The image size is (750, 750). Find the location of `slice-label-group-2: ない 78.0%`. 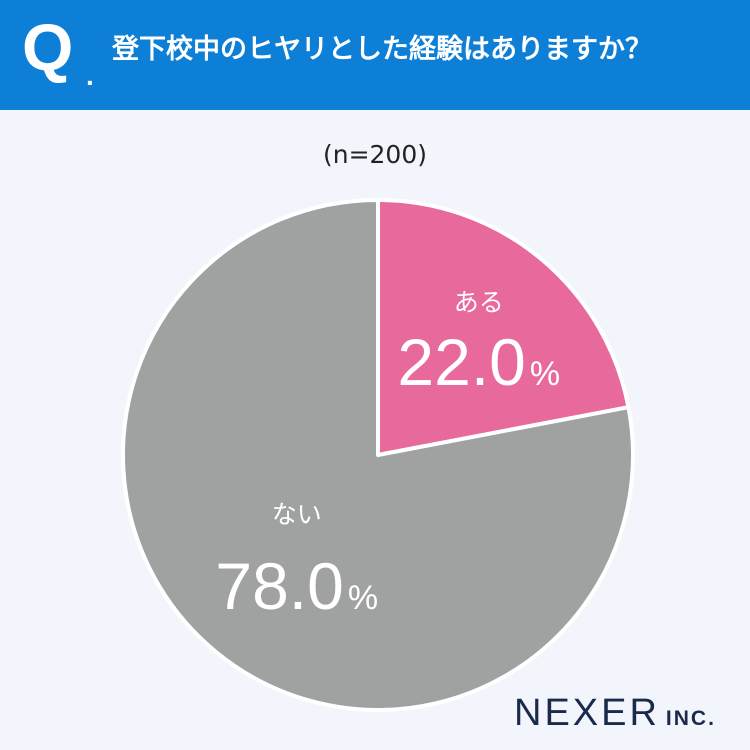

slice-label-group-2: ない 78.0% is located at coordinates (296, 561).